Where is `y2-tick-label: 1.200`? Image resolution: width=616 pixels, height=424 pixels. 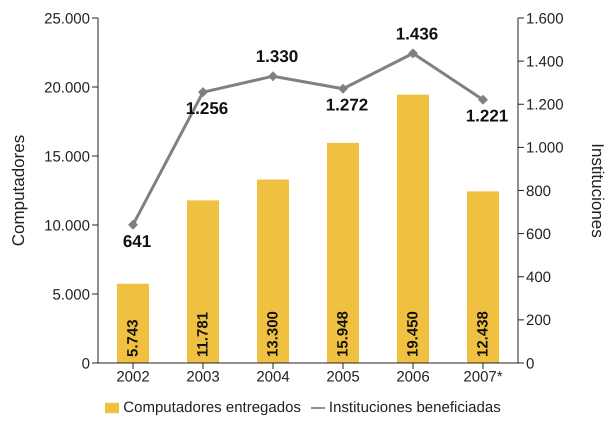
y2-tick-label: 1.200 is located at coordinates (545, 105).